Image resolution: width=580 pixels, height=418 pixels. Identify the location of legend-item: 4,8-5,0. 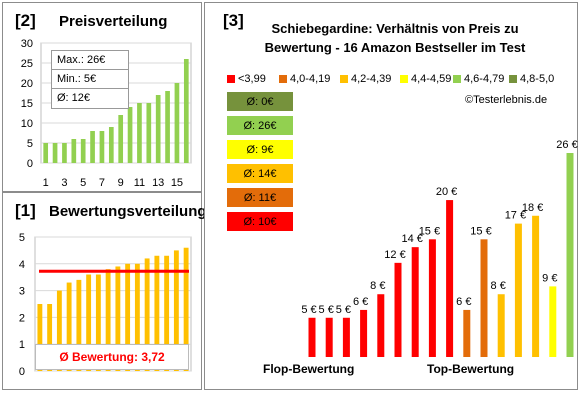
(531, 79).